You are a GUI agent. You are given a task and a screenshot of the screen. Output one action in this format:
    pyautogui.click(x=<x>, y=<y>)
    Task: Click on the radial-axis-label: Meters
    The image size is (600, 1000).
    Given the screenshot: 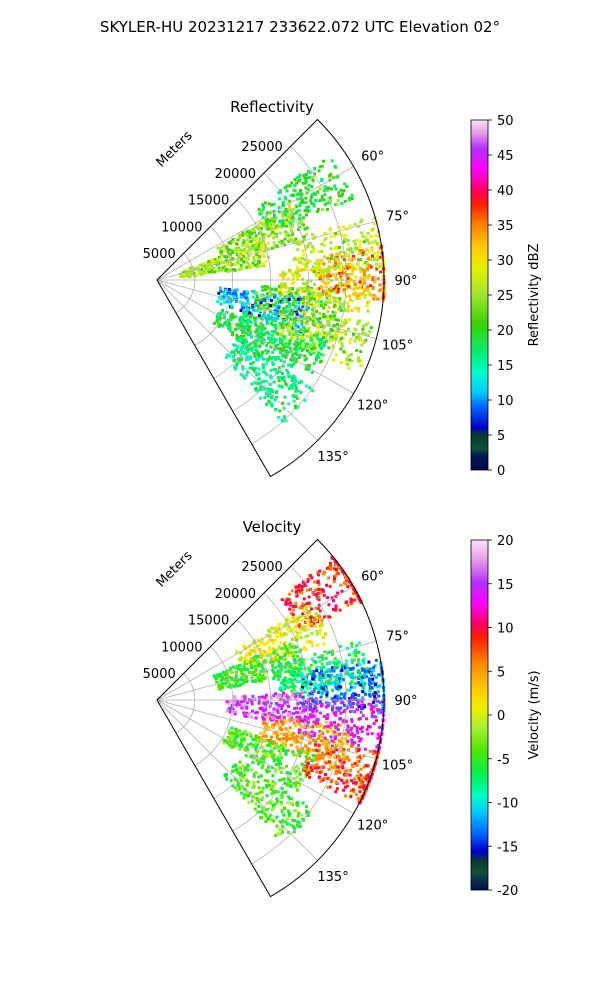 What is the action you would take?
    pyautogui.click(x=175, y=149)
    